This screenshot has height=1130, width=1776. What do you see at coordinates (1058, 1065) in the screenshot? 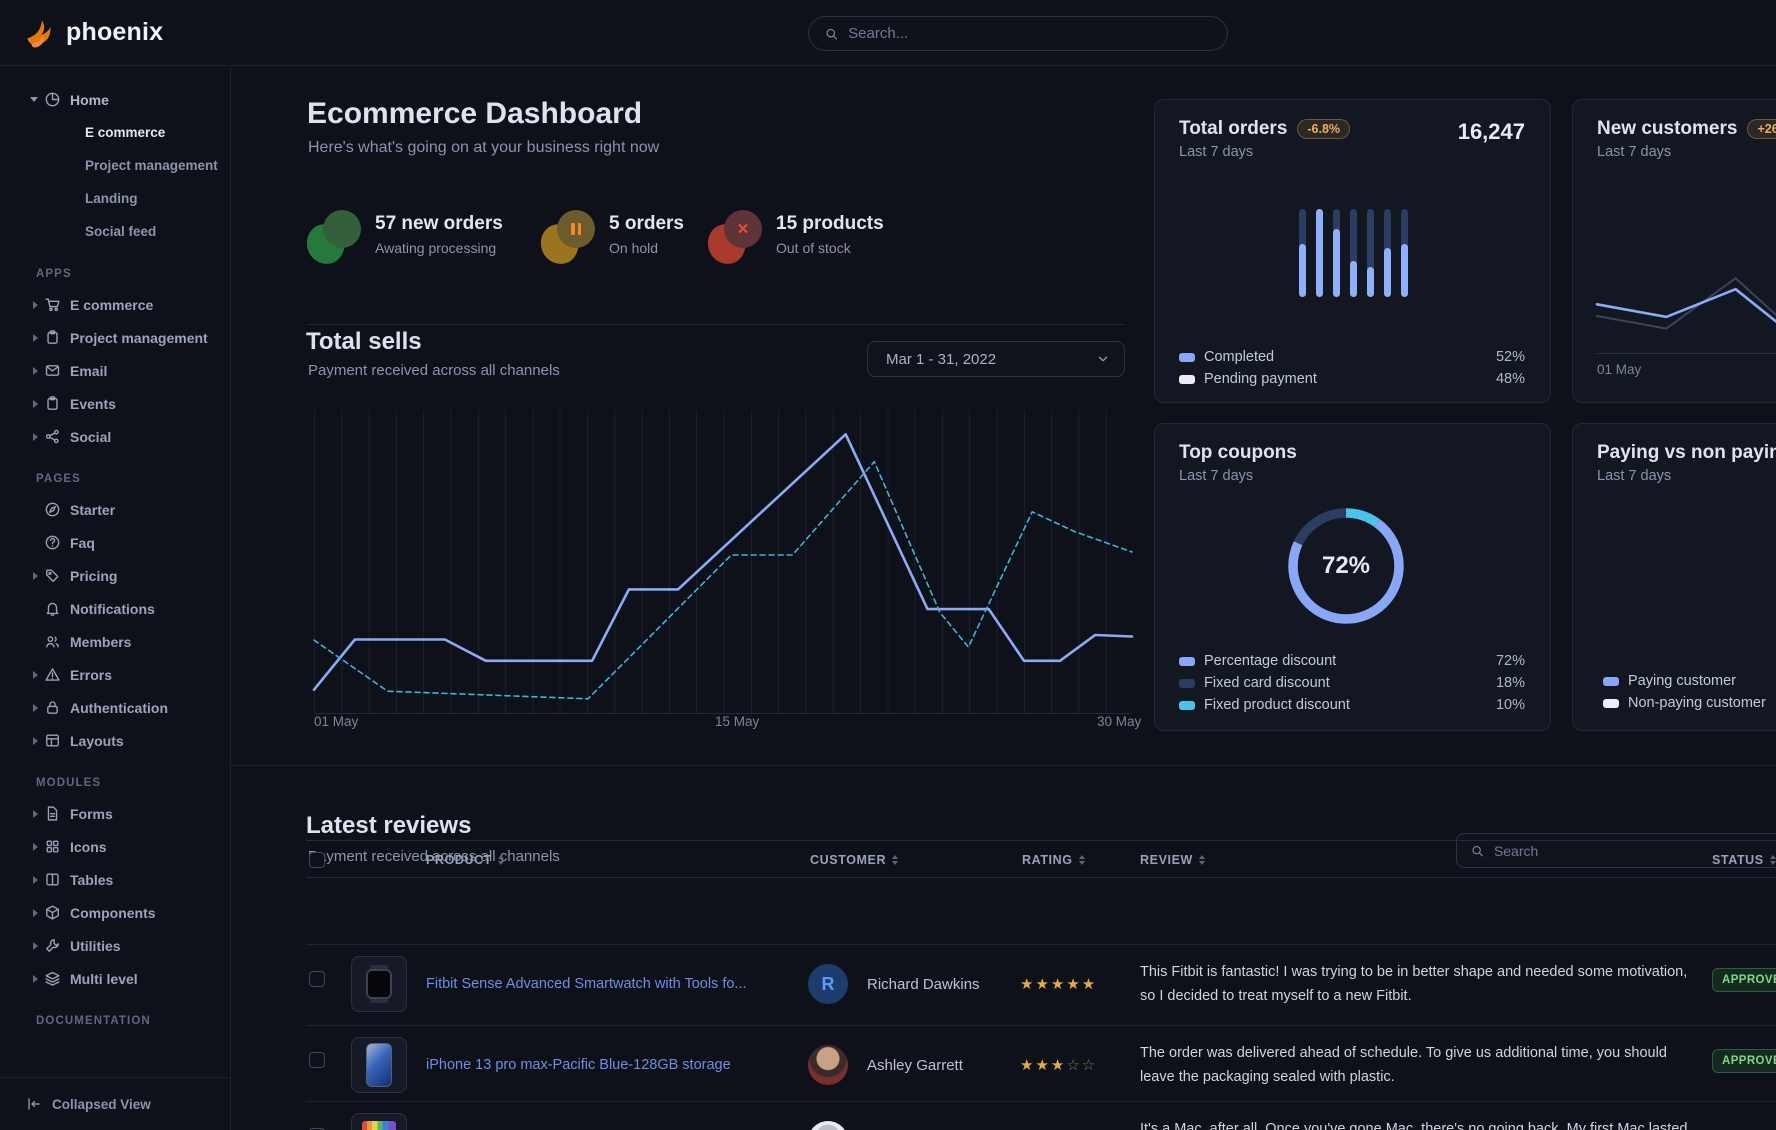
I see `rating-stars: ★★★☆☆` at bounding box center [1058, 1065].